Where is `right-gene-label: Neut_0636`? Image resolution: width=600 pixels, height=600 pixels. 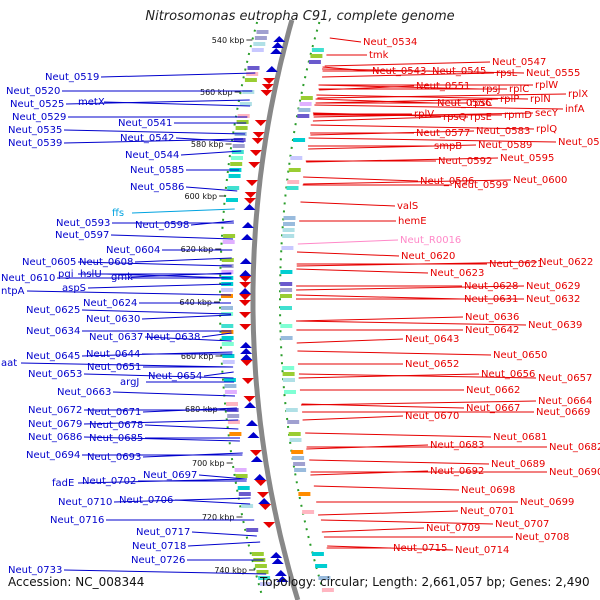
right-gene-label: Neut_0636 is located at coordinates (492, 317).